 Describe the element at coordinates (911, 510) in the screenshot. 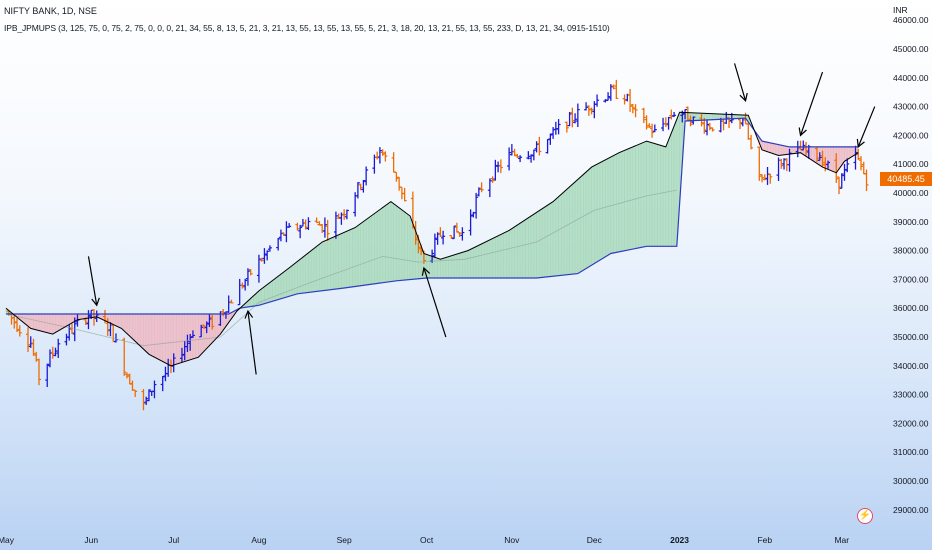

I see `y-tick-label: 29000.00` at that location.